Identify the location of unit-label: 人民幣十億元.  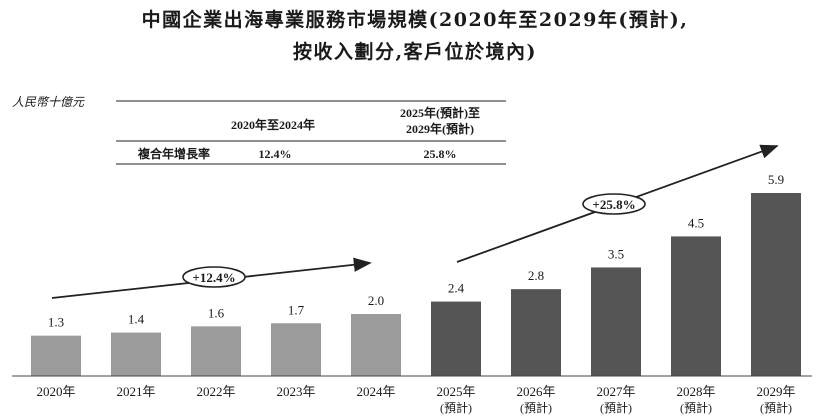
(48, 102).